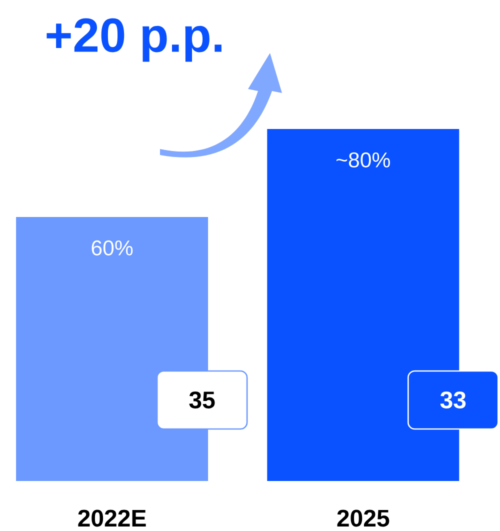 This screenshot has height=531, width=500. I want to click on annotation: 35, so click(202, 400).